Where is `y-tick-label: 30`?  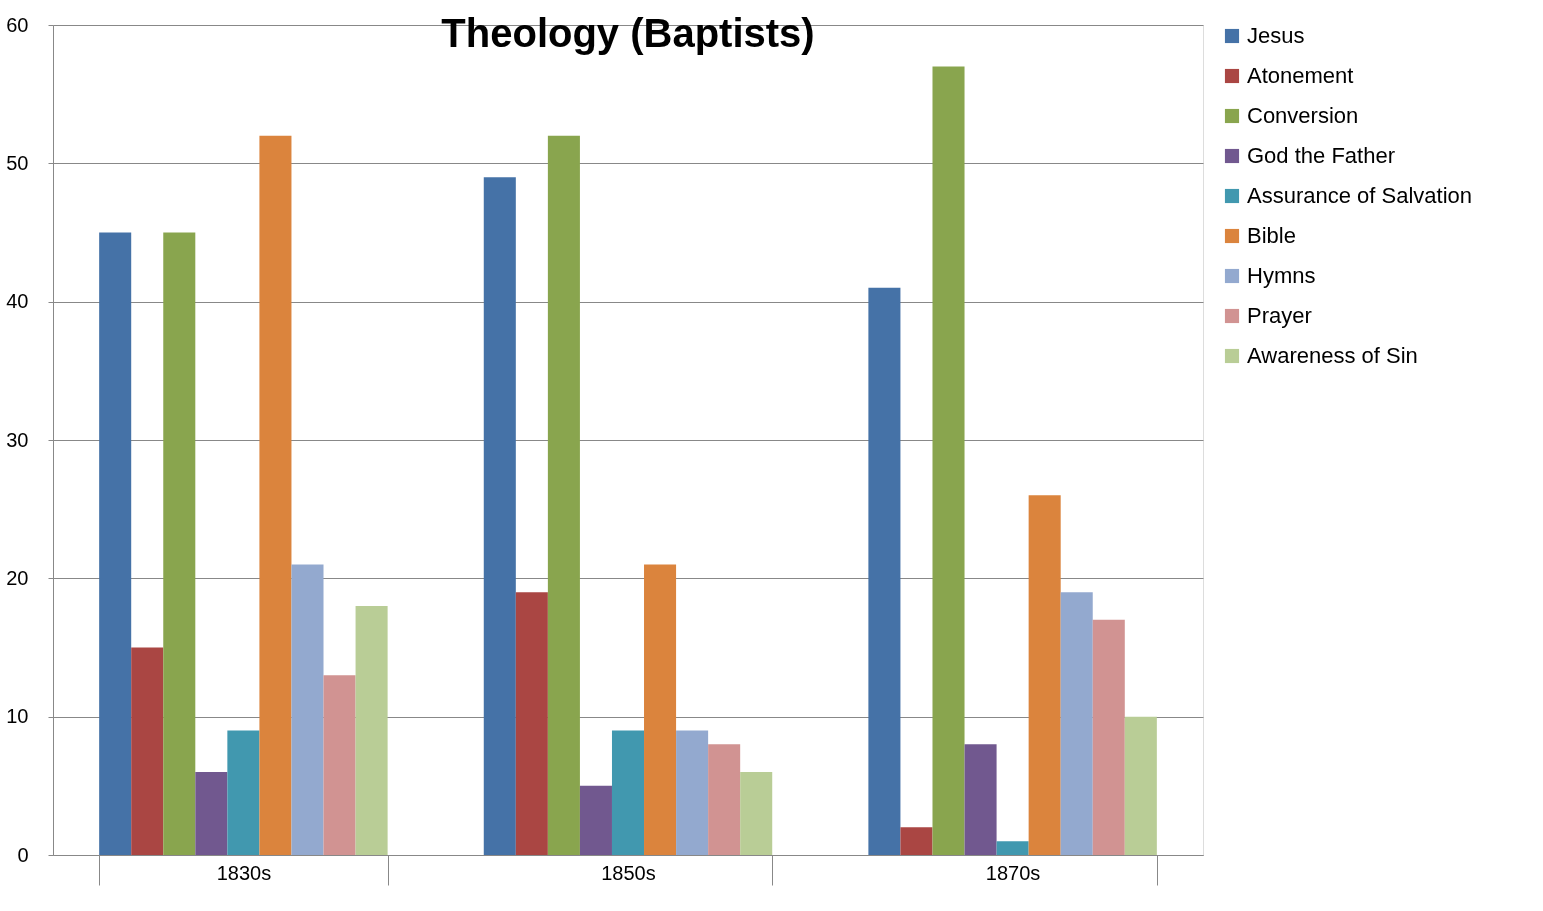
y-tick-label: 30 is located at coordinates (17, 439).